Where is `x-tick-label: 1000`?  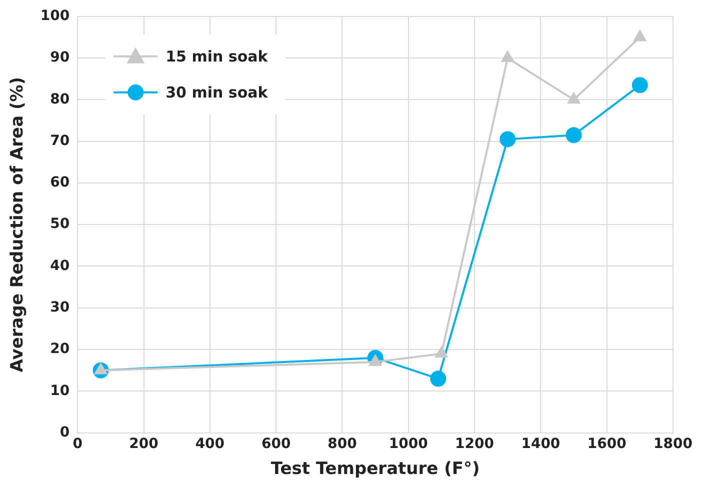 x-tick-label: 1000 is located at coordinates (408, 444).